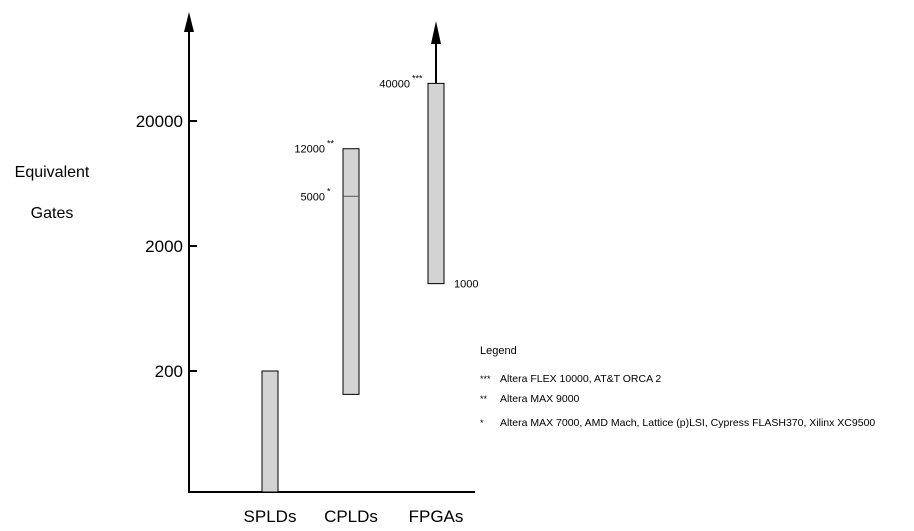 The width and height of the screenshot is (914, 531). I want to click on annotation-5000: 5000, so click(313, 197).